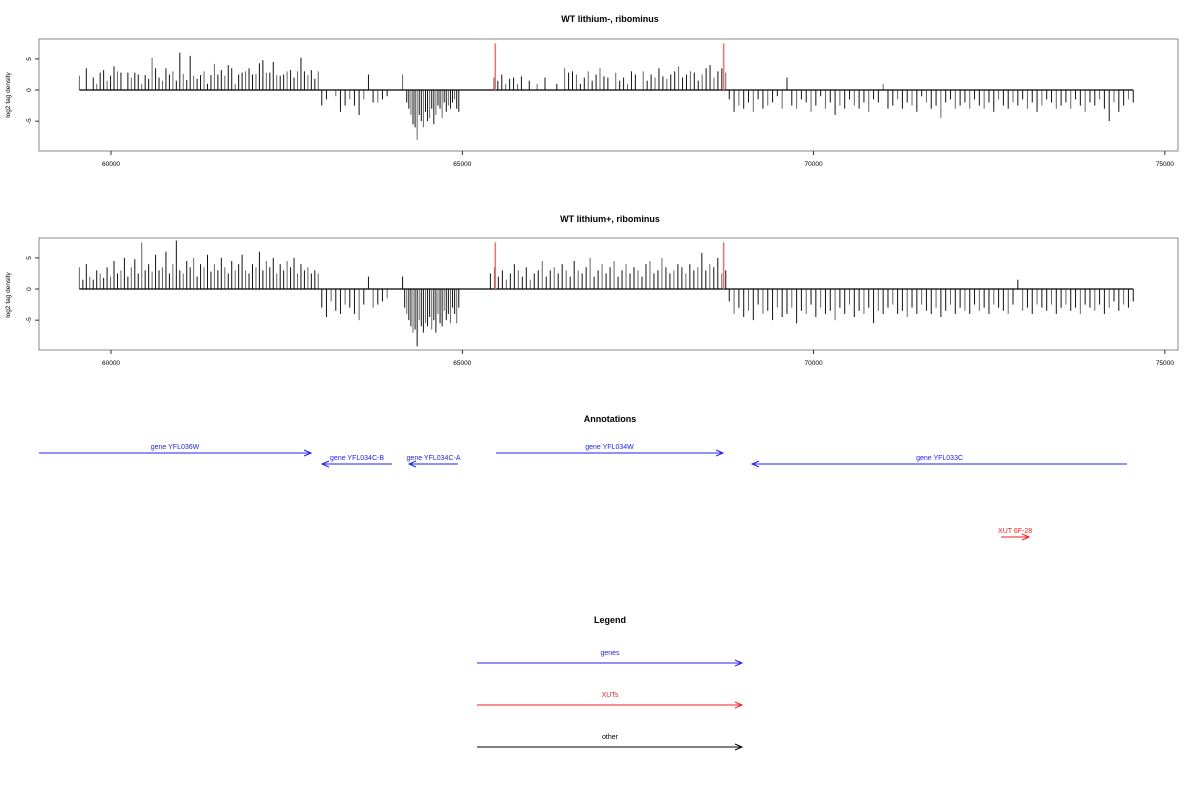  I want to click on legend-label: other, so click(610, 737).